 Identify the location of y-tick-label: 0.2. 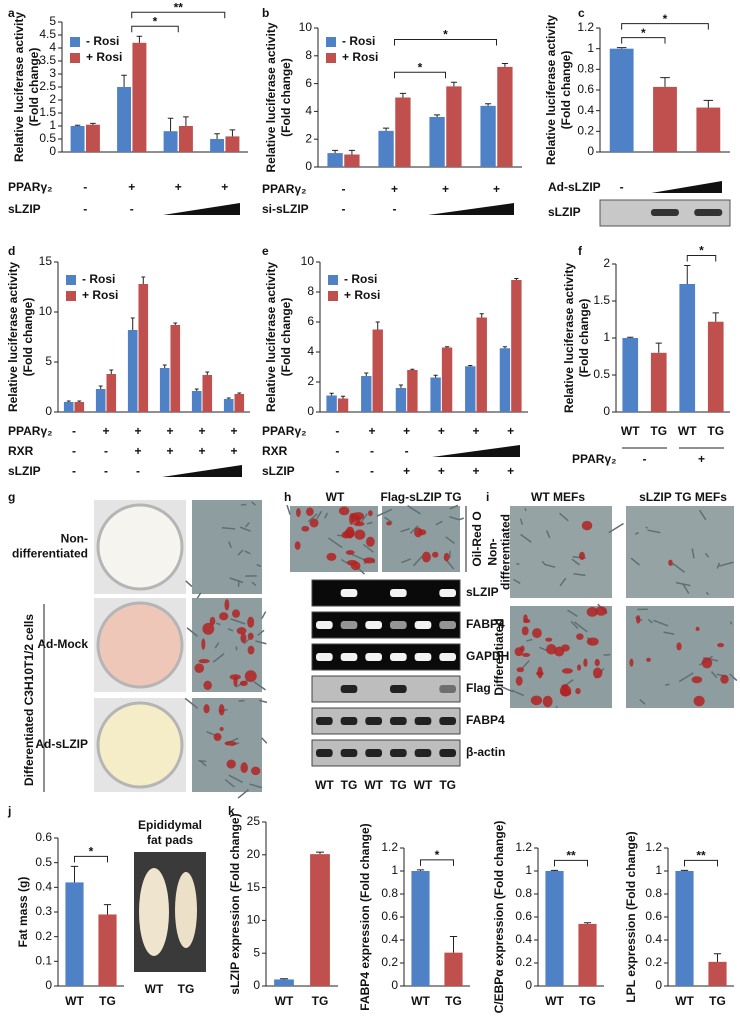
(389, 962).